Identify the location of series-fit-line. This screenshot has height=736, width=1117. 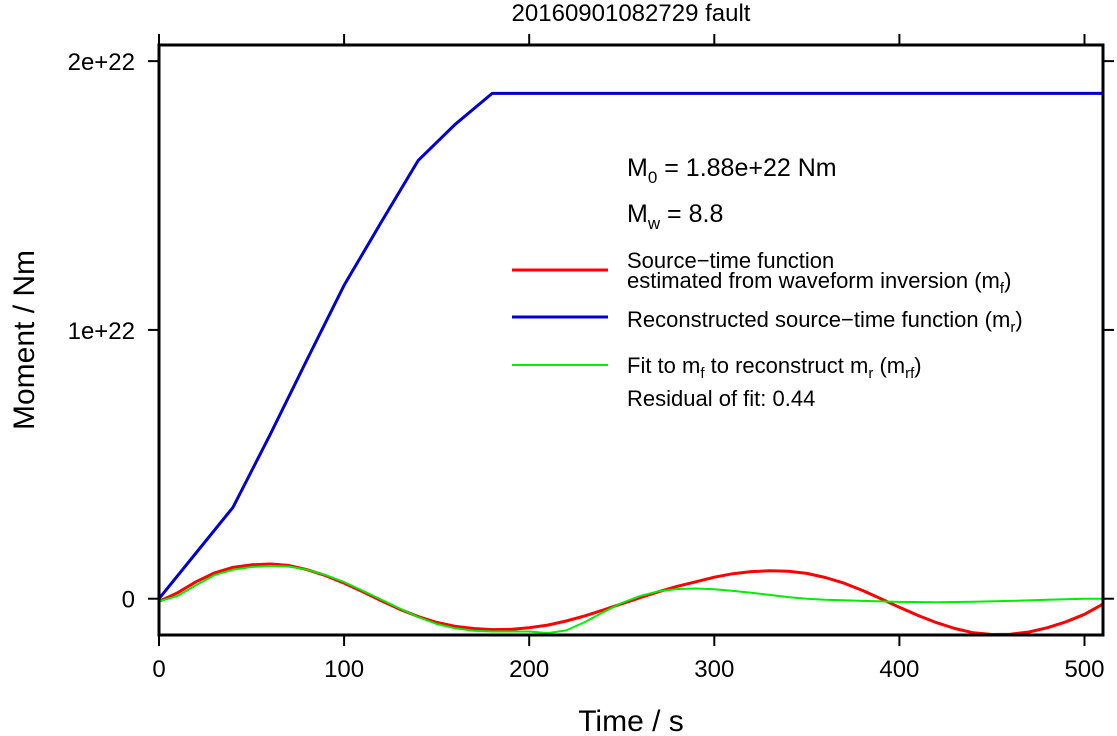
(630, 599).